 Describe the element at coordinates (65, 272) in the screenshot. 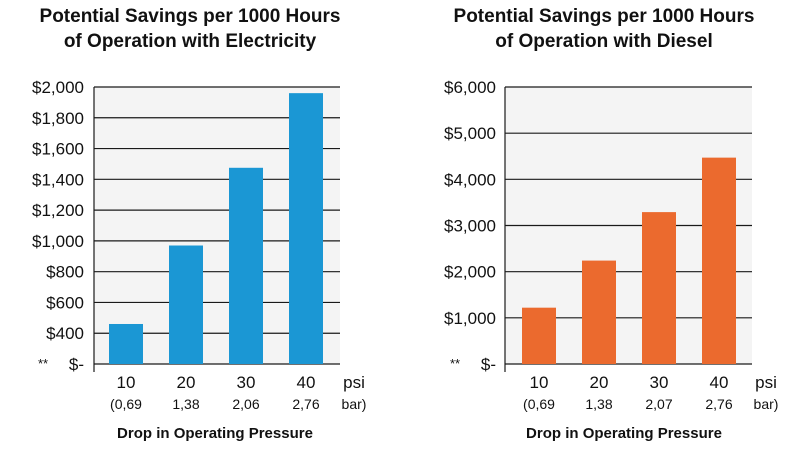

I see `y-tick-label: $800` at that location.